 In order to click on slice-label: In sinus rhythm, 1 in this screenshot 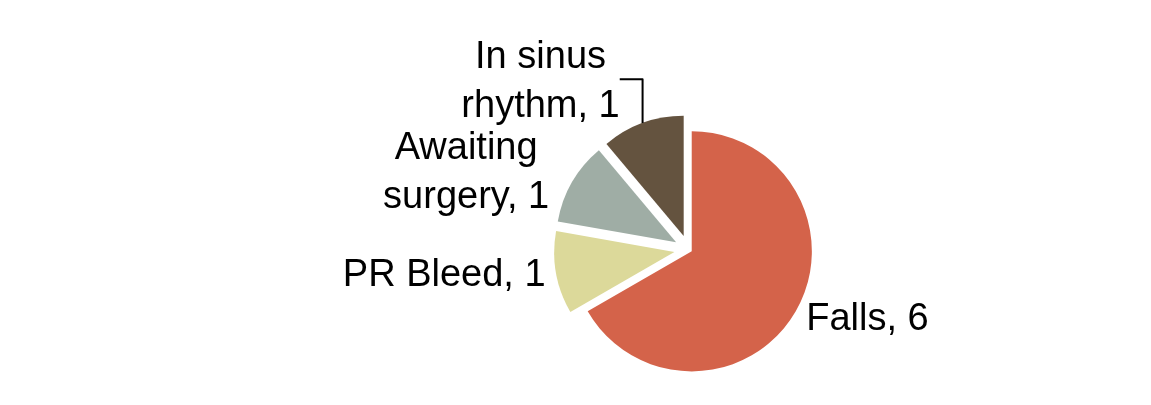, I will do `click(540, 79)`.